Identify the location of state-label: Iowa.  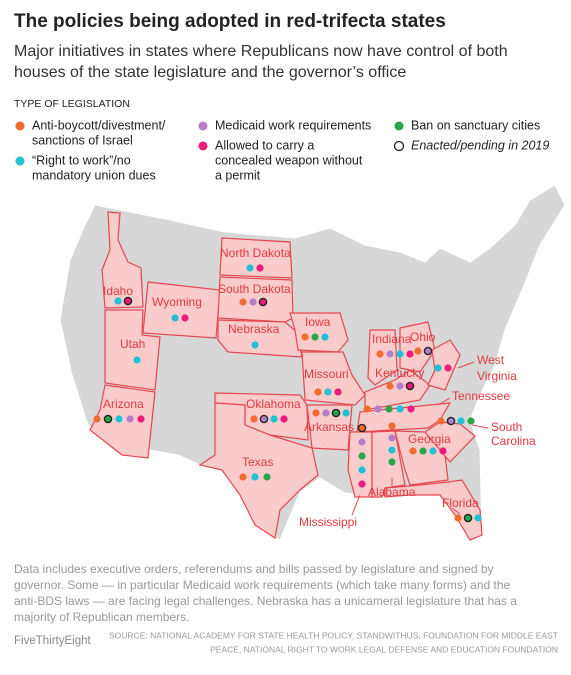
(318, 322).